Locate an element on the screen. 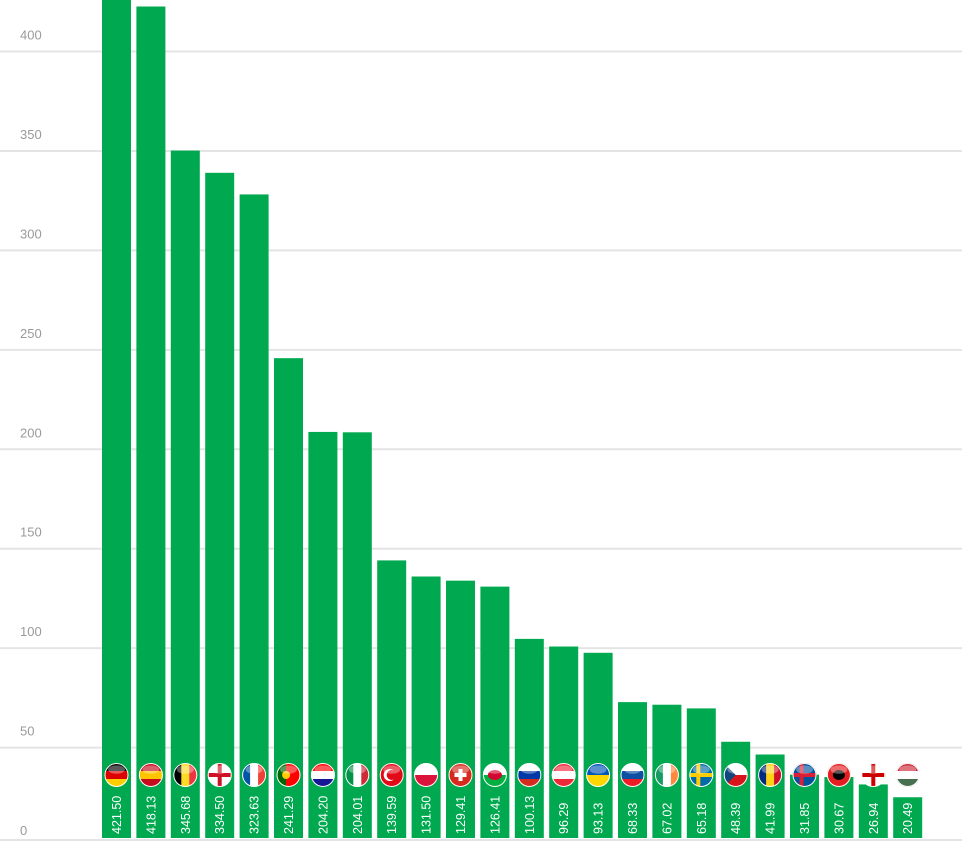  bar-group: 139.59 is located at coordinates (392, 699).